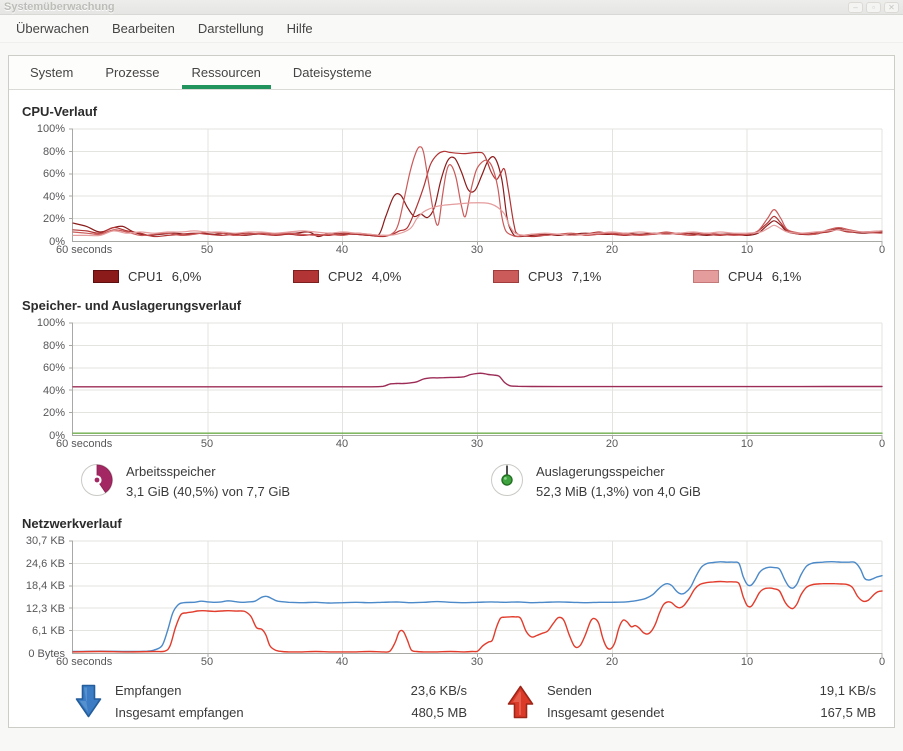  I want to click on cpu4-legend-item: CPU4 6,1%, so click(793, 276).